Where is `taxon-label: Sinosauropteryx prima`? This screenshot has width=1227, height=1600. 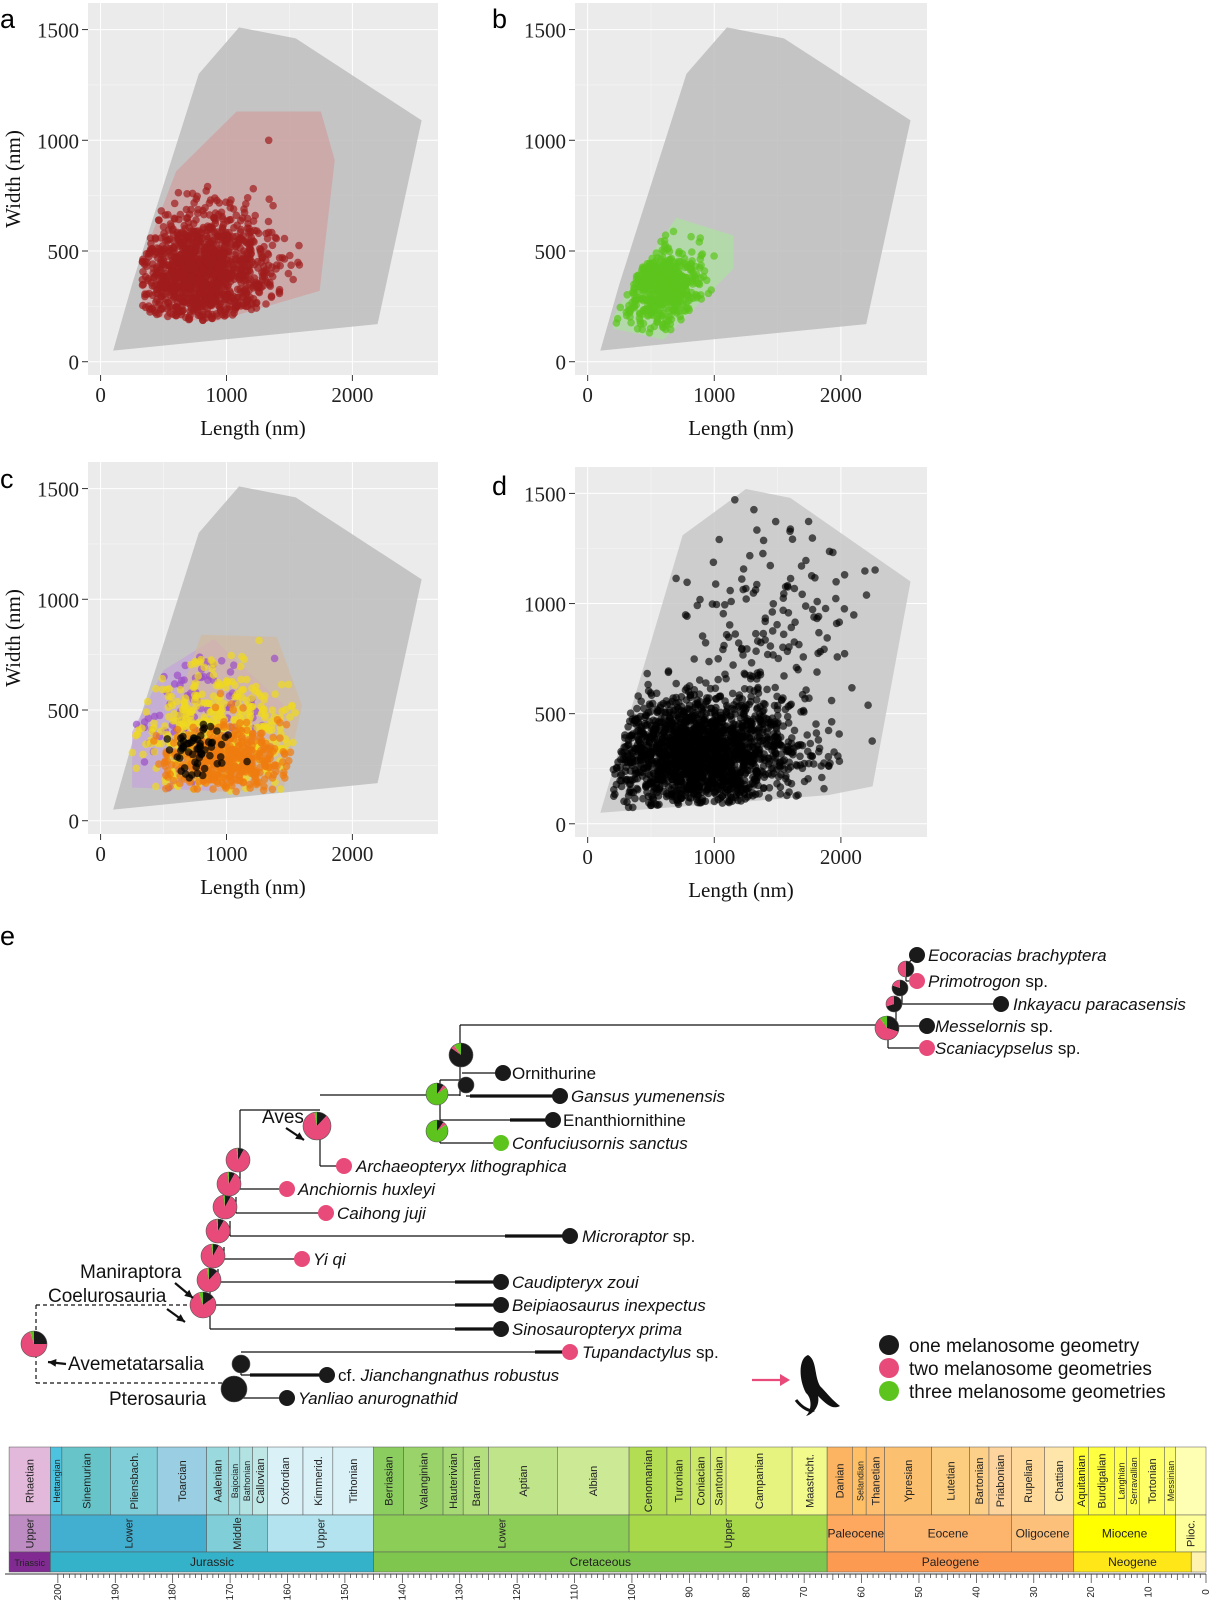 taxon-label: Sinosauropteryx prima is located at coordinates (597, 1329).